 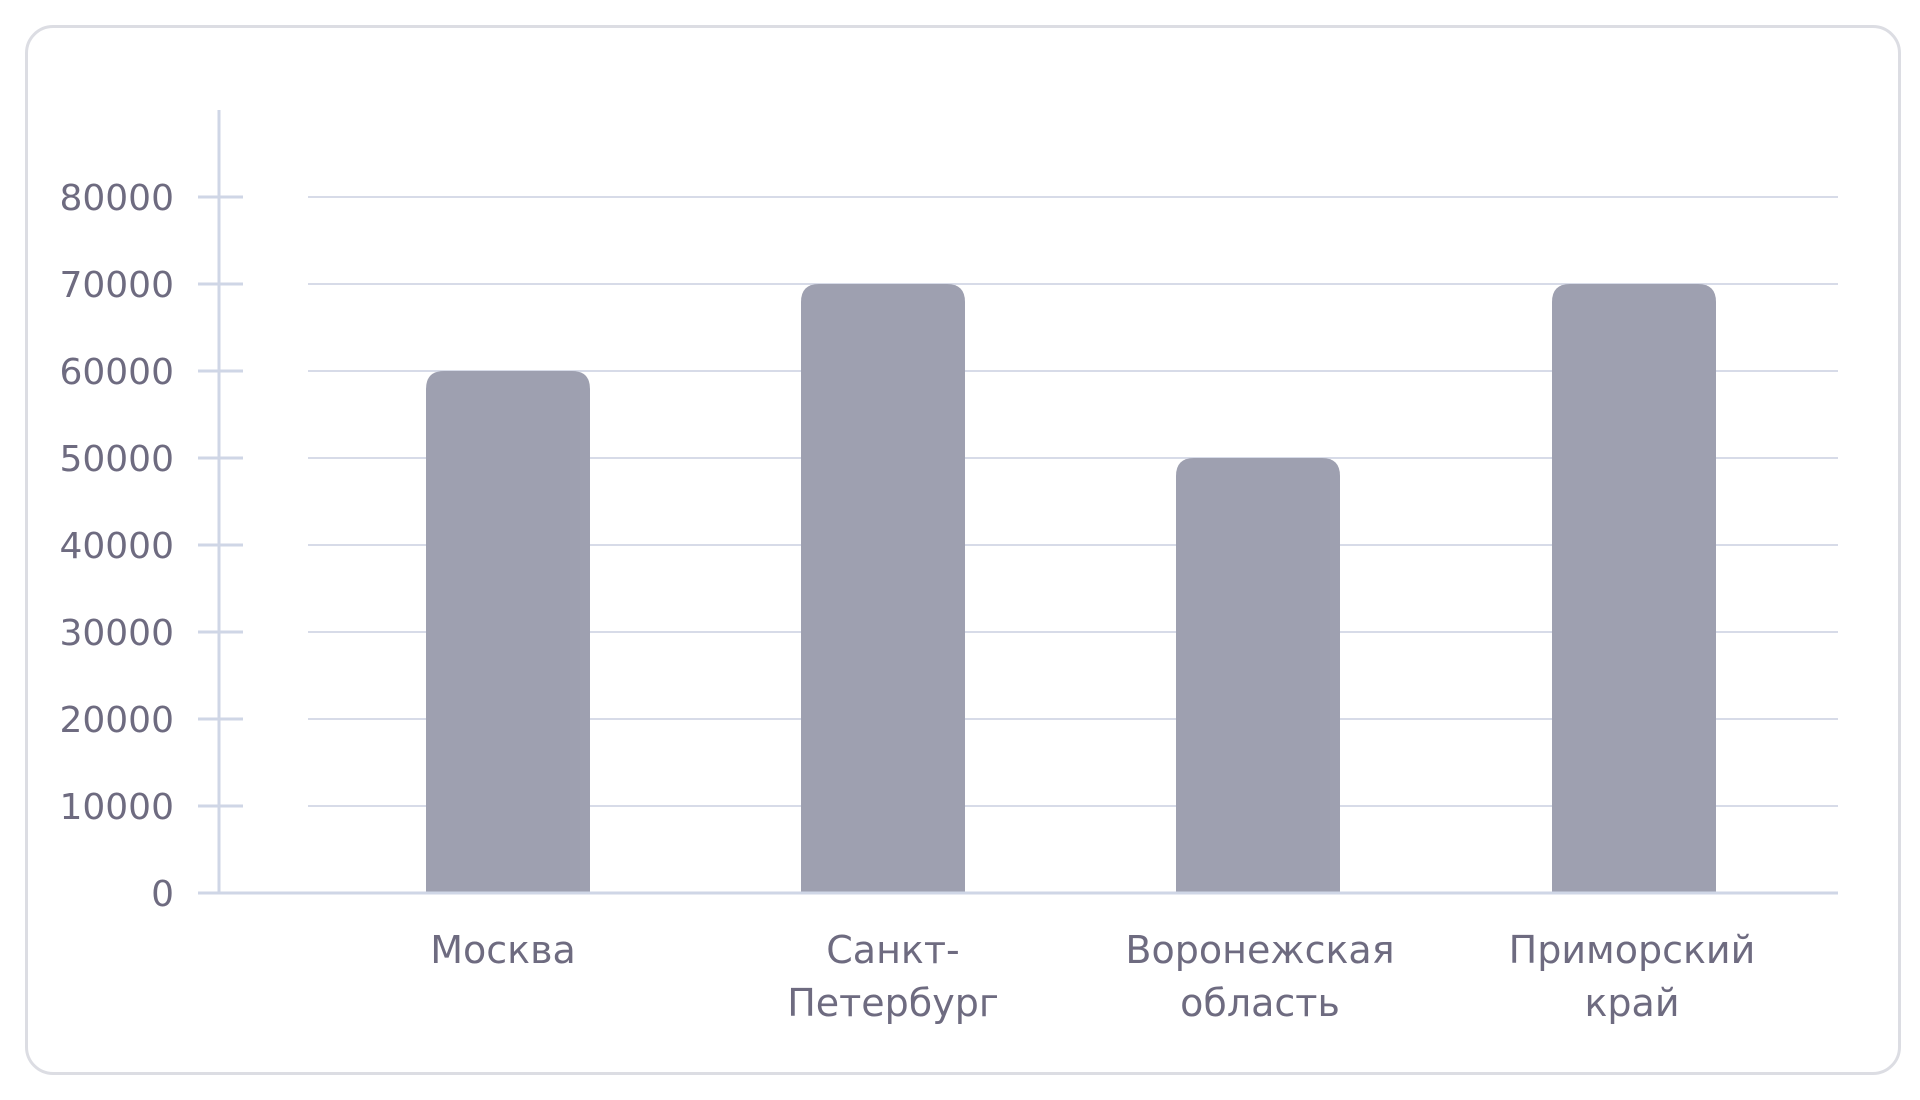 I want to click on y-tick-label: 0, so click(x=162, y=894).